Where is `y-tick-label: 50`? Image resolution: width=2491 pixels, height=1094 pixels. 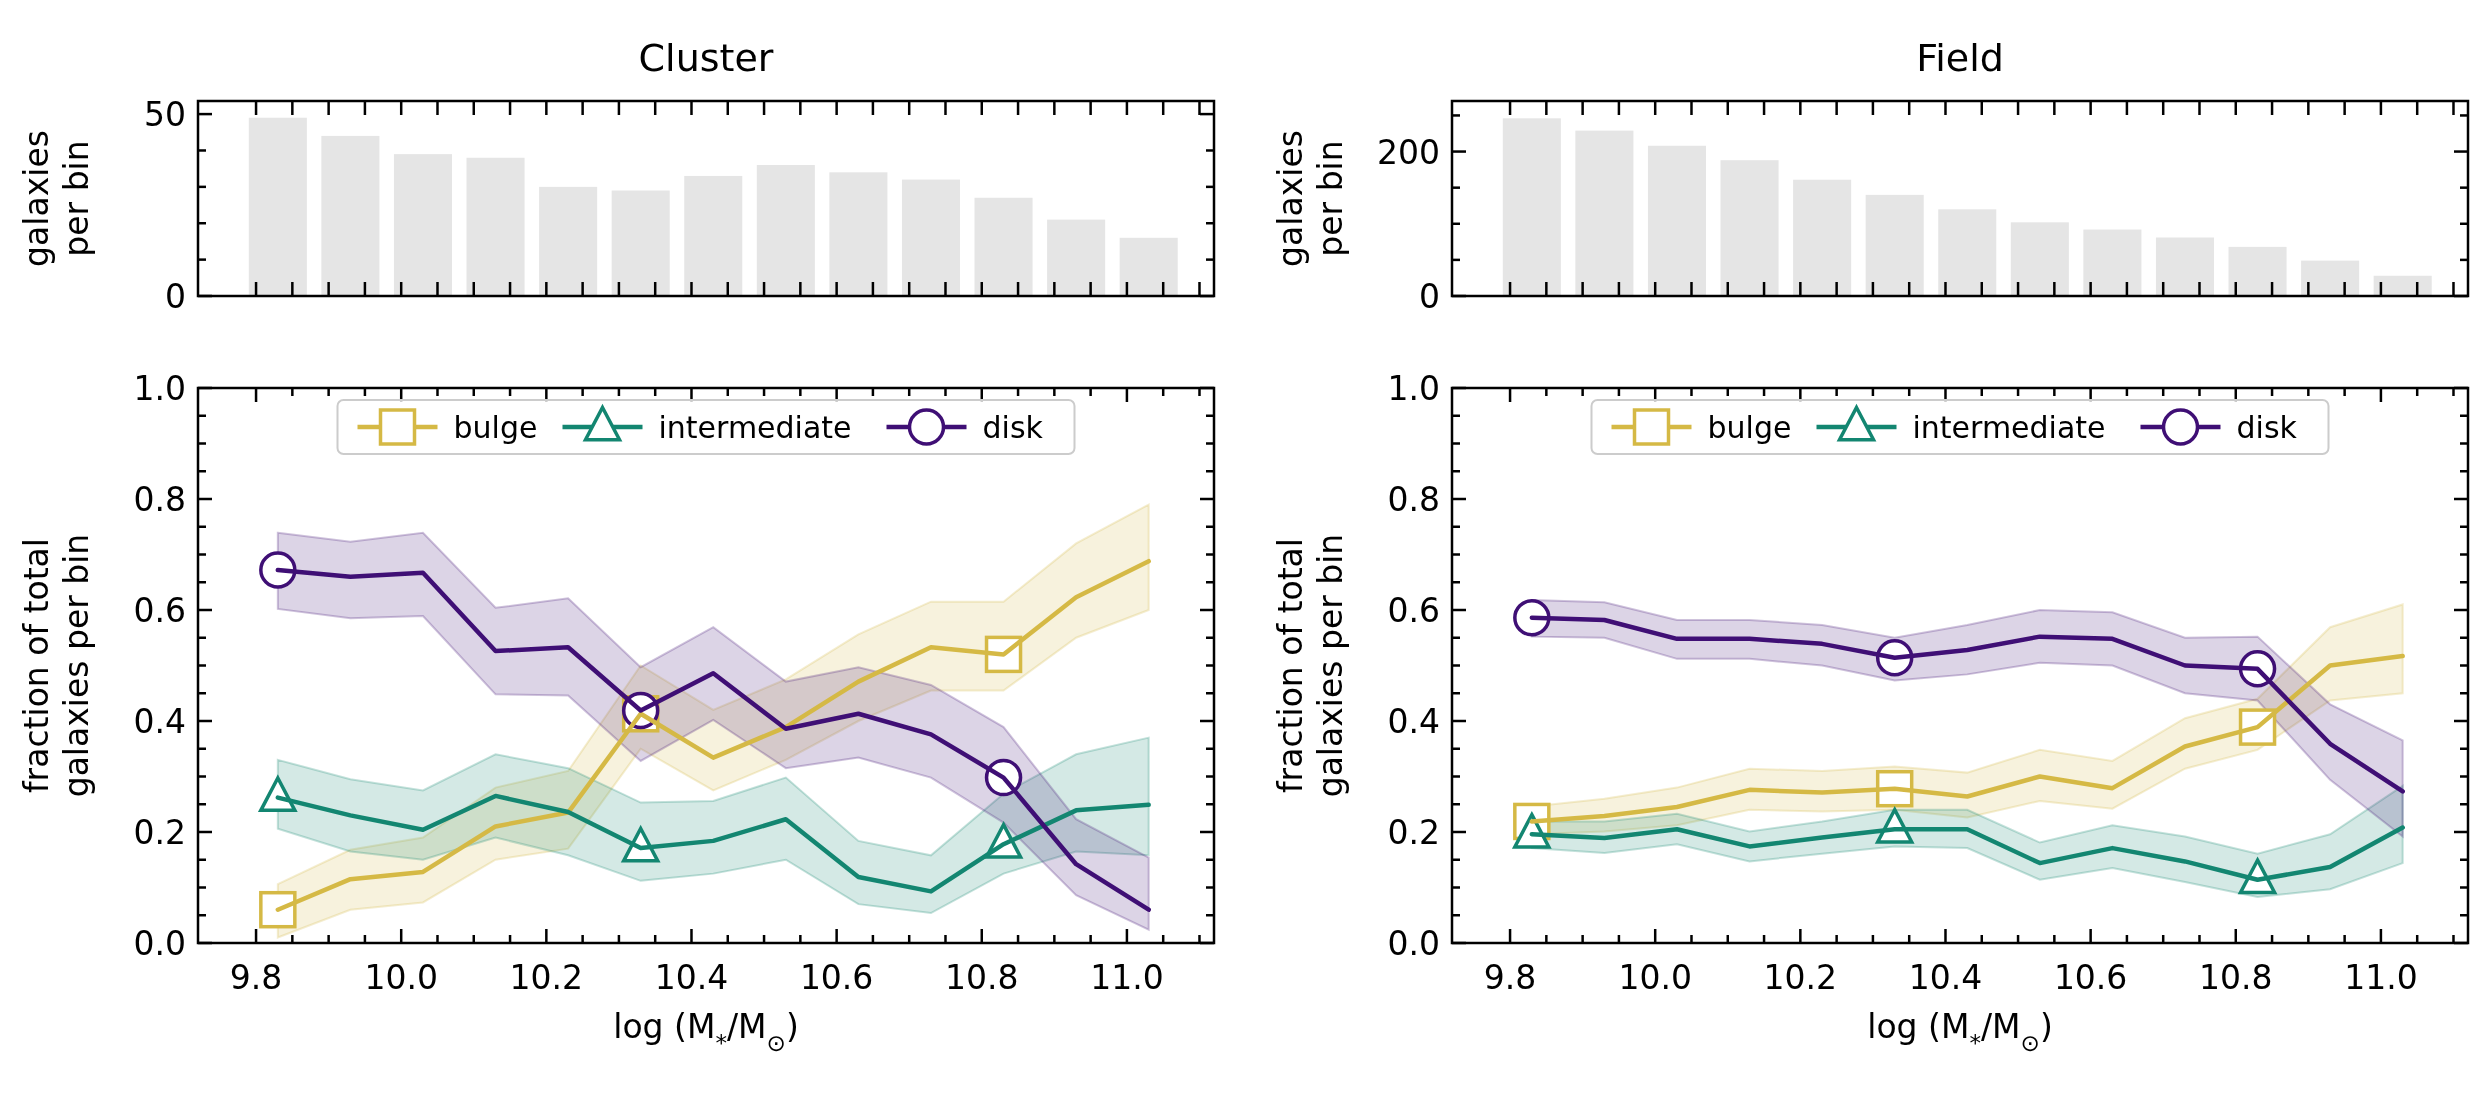
y-tick-label: 50 is located at coordinates (165, 115).